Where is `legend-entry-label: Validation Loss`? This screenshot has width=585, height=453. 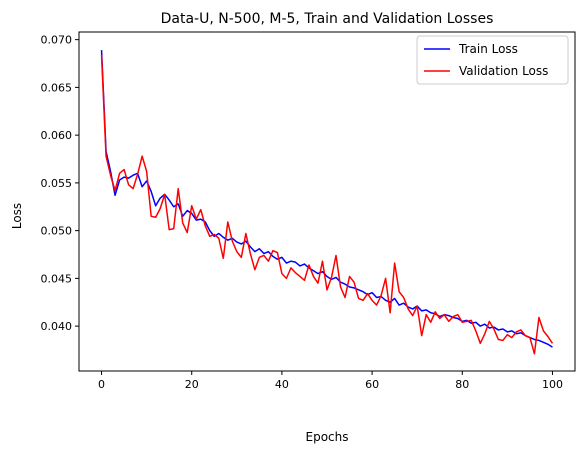 legend-entry-label: Validation Loss is located at coordinates (503, 71).